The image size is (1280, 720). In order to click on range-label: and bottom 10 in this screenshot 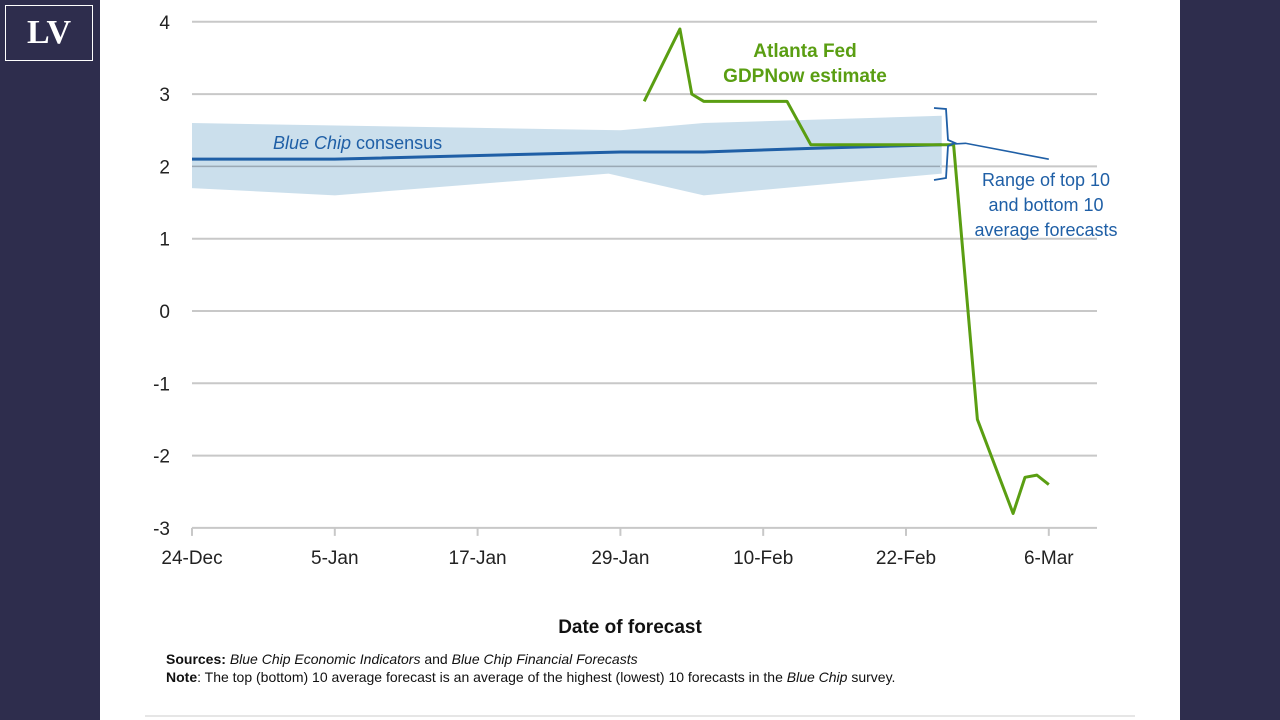, I will do `click(1045, 205)`.